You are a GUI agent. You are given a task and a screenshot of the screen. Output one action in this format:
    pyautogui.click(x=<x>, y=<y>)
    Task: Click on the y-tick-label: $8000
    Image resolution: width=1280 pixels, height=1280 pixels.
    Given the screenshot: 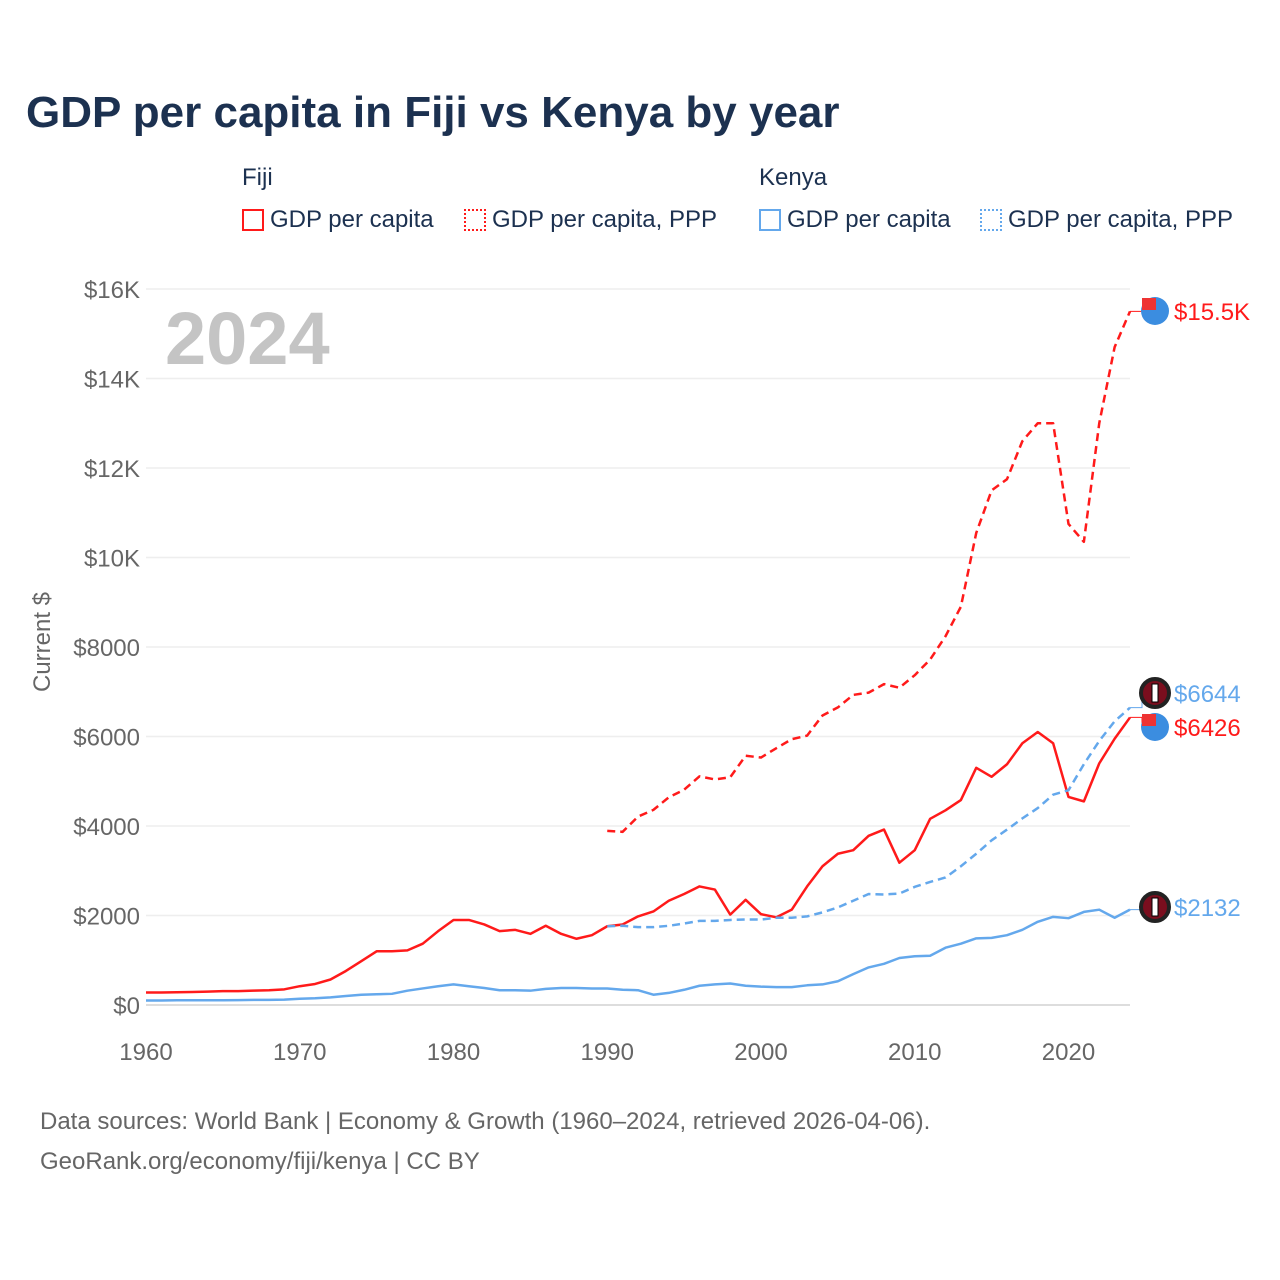 What is the action you would take?
    pyautogui.click(x=106, y=648)
    